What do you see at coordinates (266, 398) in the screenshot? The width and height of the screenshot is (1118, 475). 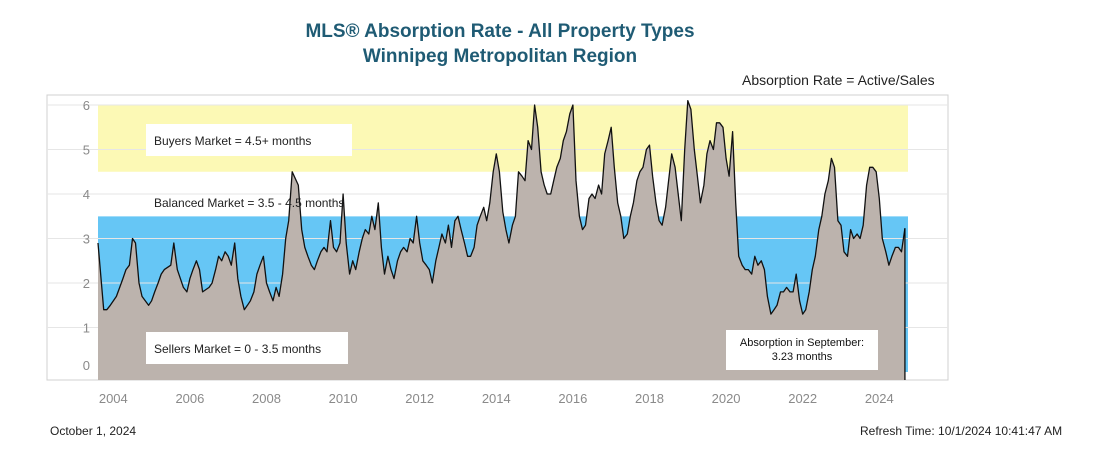 I see `x-tick-label: 2008` at bounding box center [266, 398].